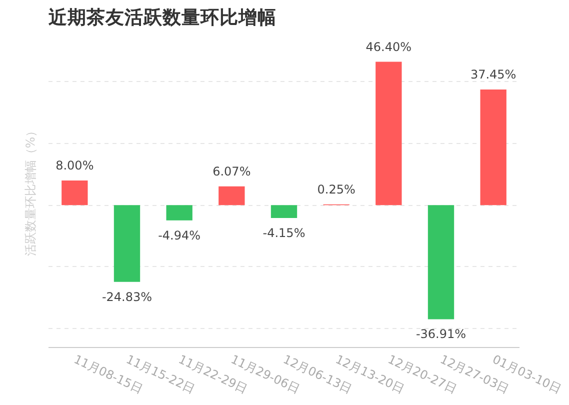  What do you see at coordinates (162, 17) in the screenshot?
I see `chart-title: 近期茶友活跃数量环比增幅` at bounding box center [162, 17].